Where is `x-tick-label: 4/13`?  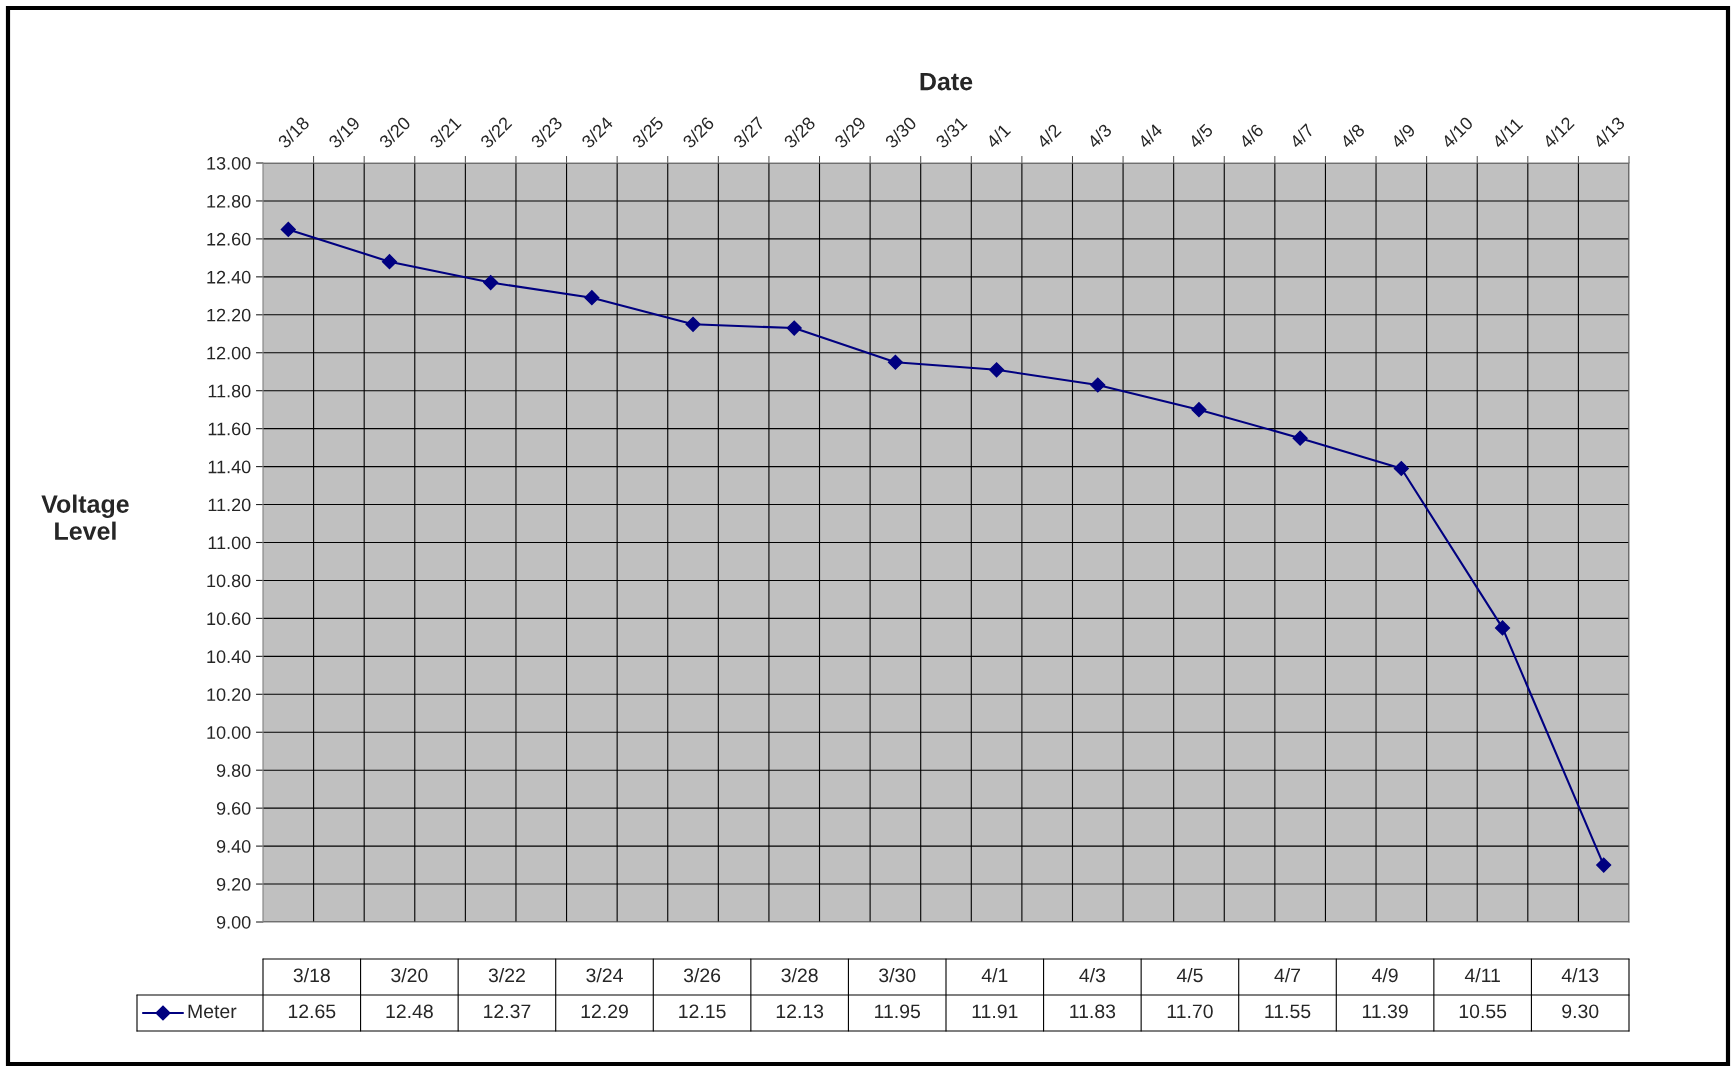
x-tick-label: 4/13 is located at coordinates (1609, 132).